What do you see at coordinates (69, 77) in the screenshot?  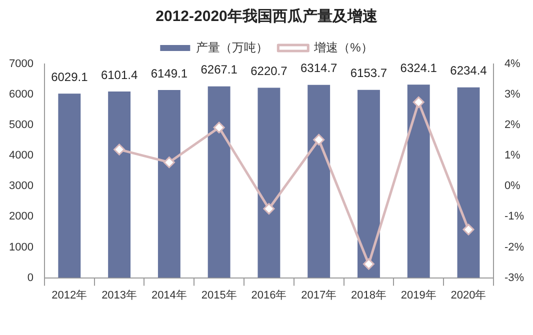 I see `data-label: 6029.1` at bounding box center [69, 77].